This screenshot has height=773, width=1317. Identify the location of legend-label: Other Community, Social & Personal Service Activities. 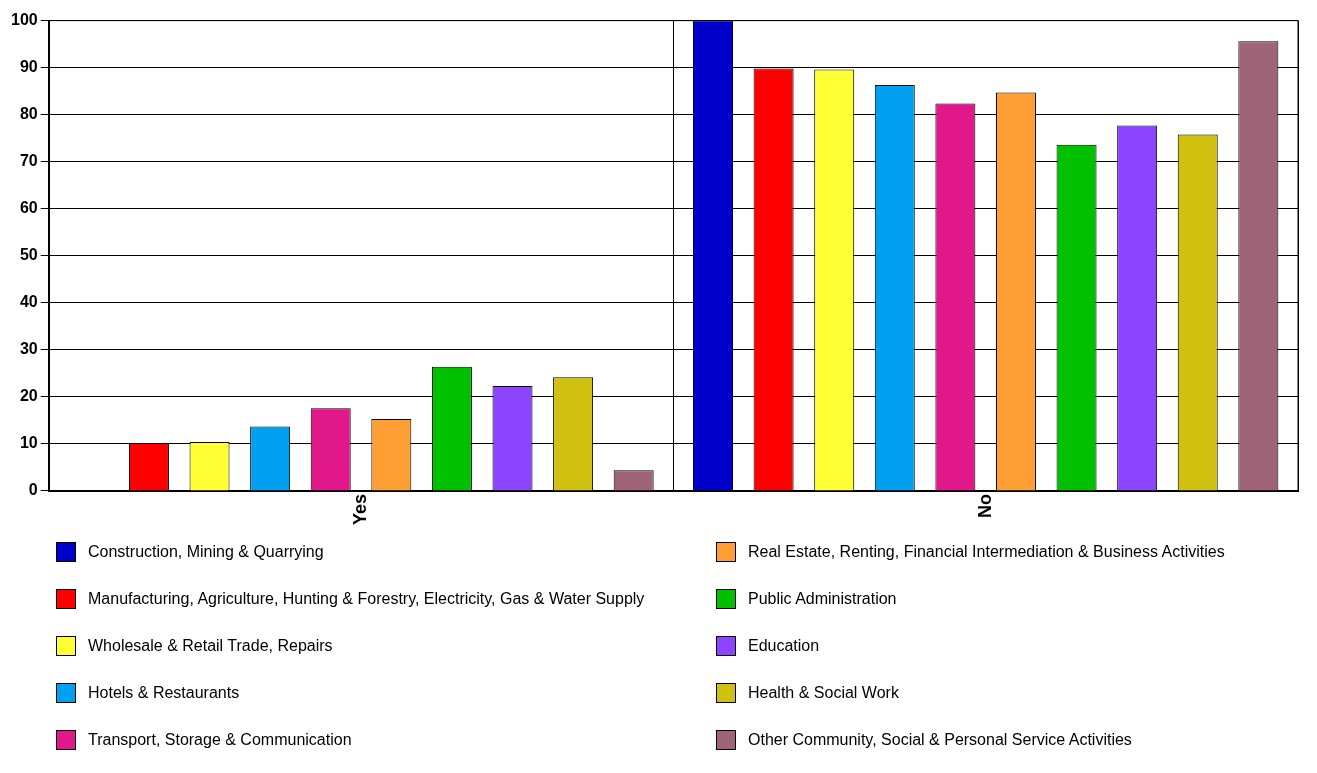
(940, 739).